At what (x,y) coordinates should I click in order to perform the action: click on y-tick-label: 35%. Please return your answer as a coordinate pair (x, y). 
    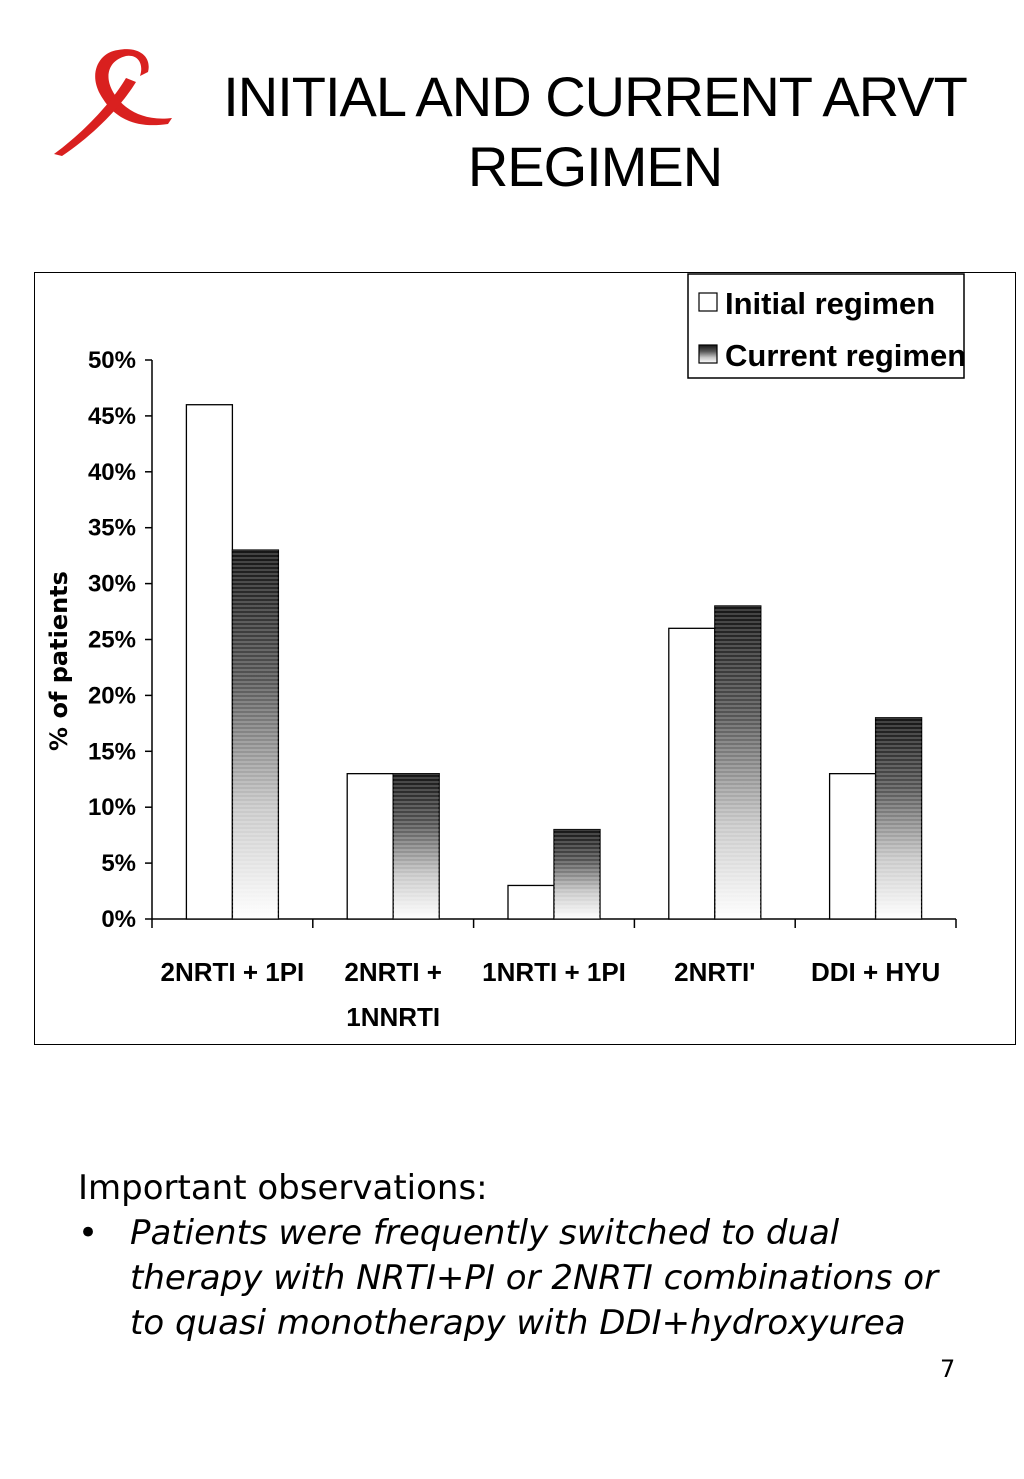
    Looking at the image, I should click on (112, 528).